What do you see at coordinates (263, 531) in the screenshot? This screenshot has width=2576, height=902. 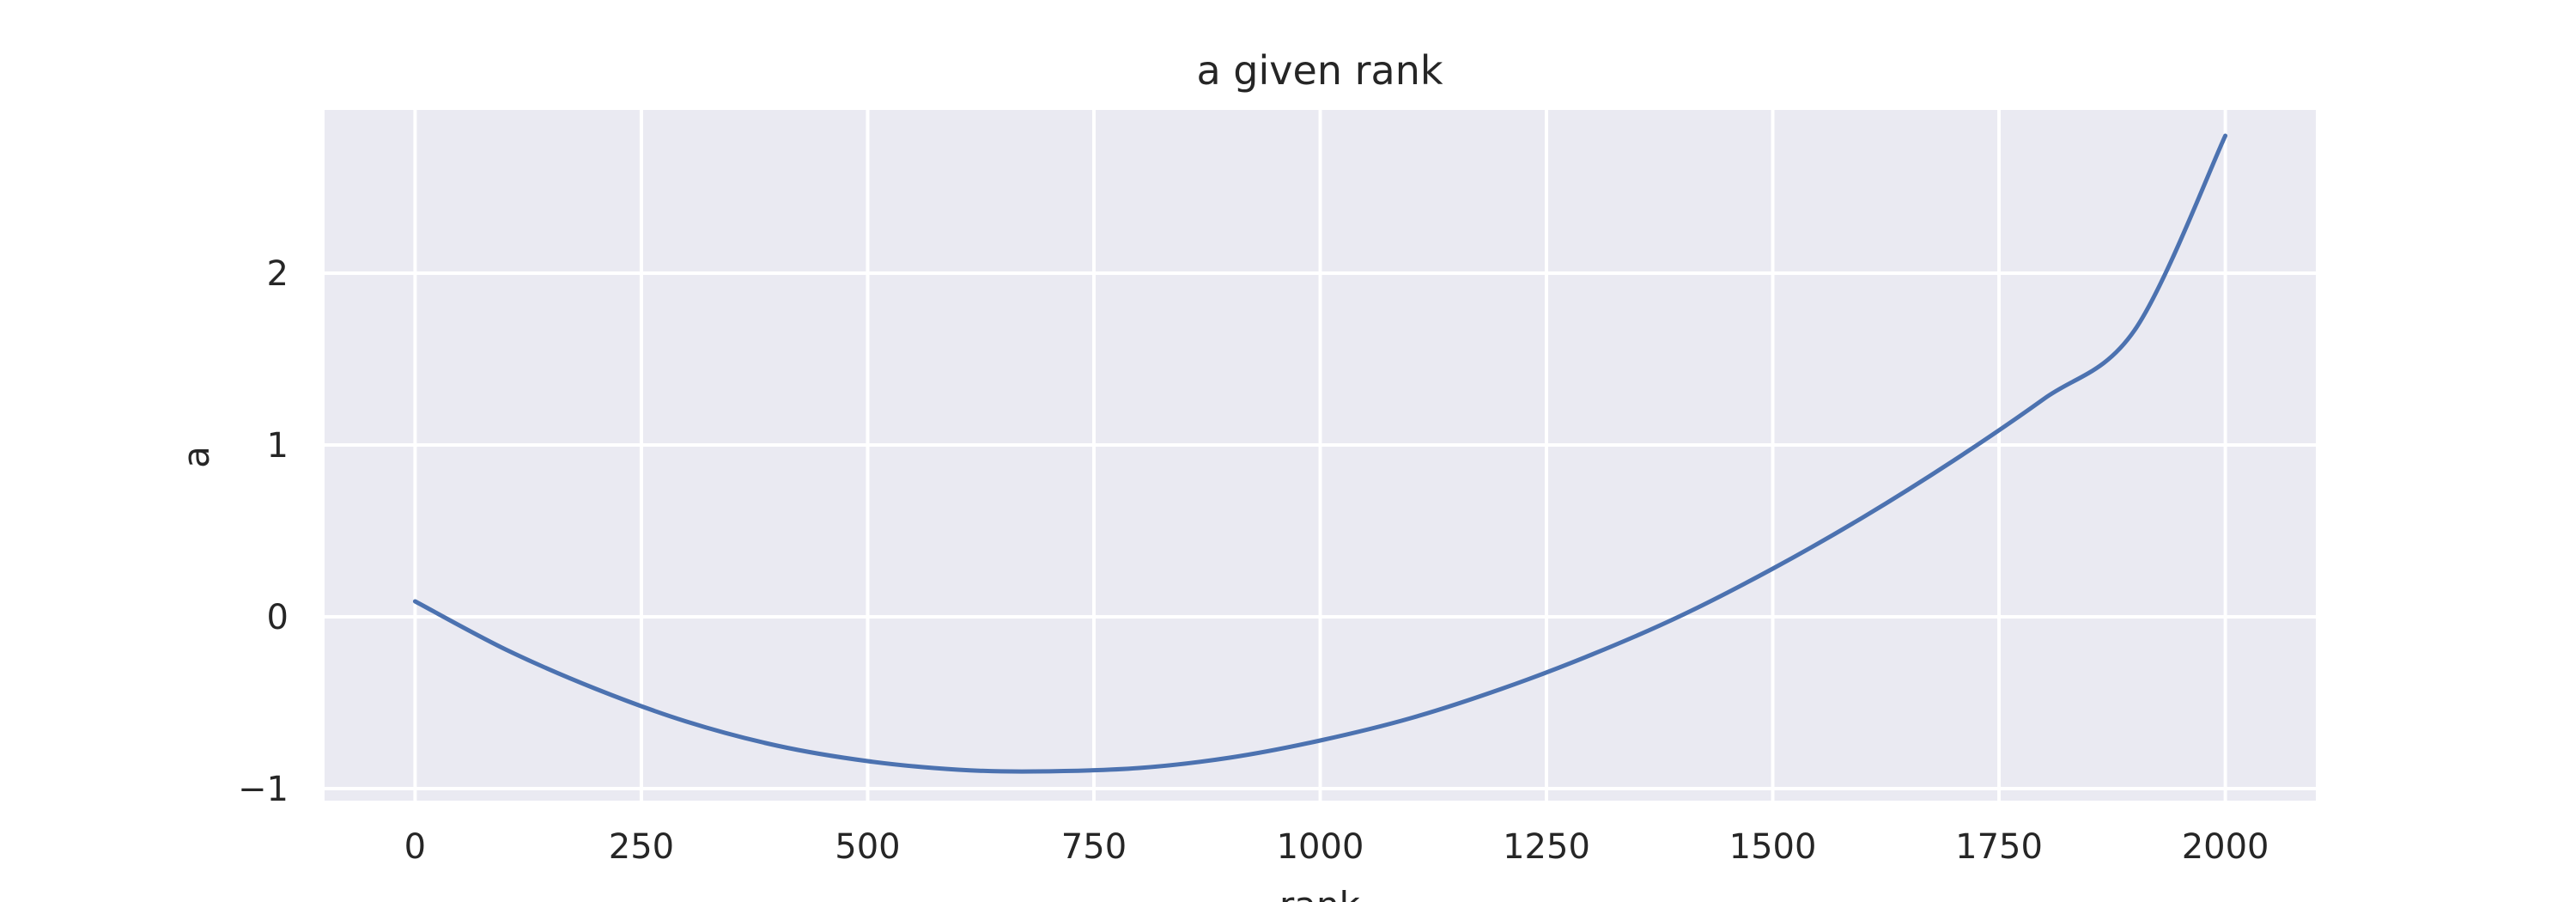 I see `y-axis-ticks: −1 0 1 2` at bounding box center [263, 531].